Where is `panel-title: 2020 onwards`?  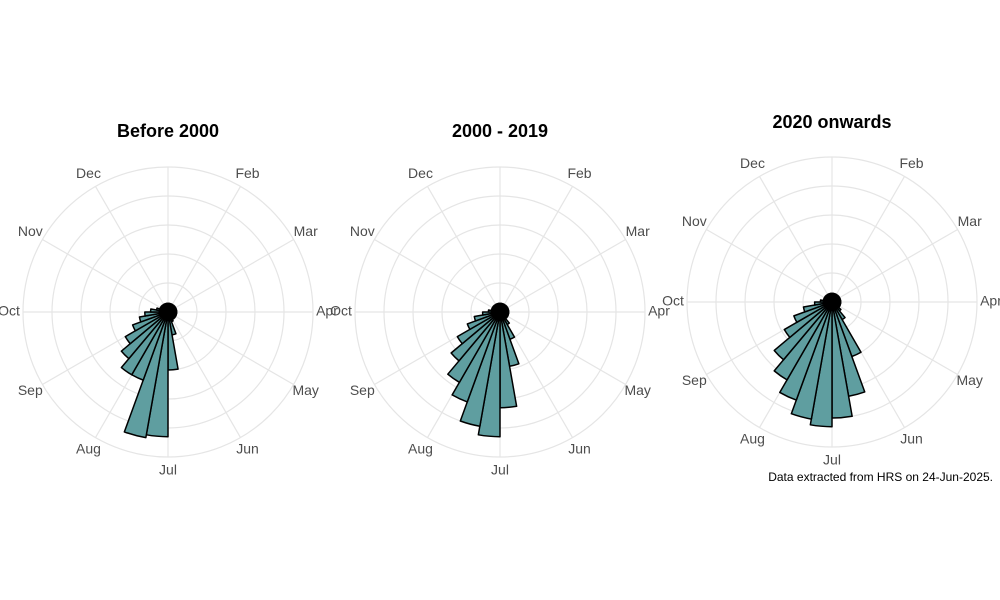 panel-title: 2020 onwards is located at coordinates (831, 122).